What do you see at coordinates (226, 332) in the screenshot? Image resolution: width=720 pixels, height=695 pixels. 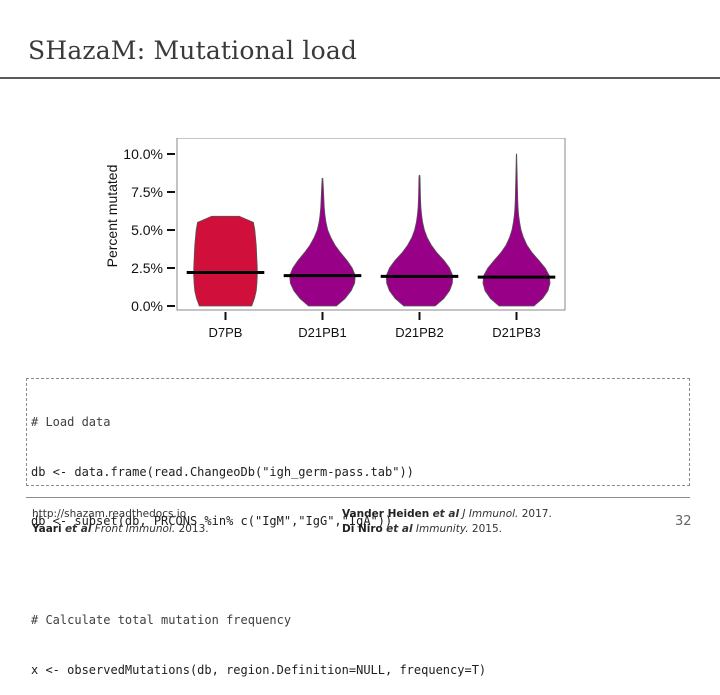 I see `x-tick-label: D7PB` at bounding box center [226, 332].